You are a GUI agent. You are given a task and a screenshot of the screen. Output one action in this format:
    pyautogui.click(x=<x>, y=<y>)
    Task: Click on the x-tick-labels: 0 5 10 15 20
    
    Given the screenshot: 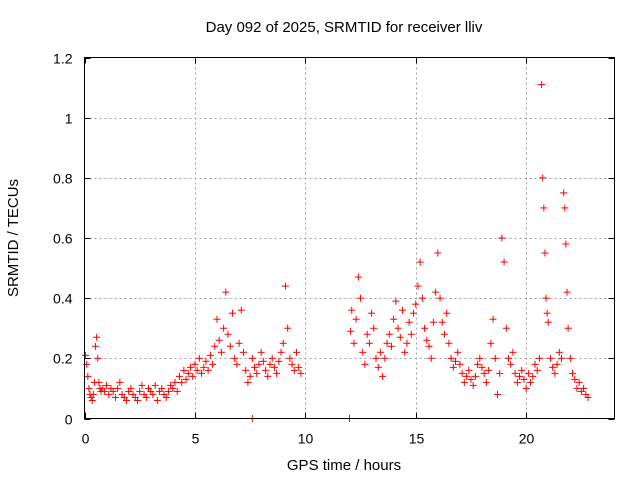 What is the action you would take?
    pyautogui.click(x=308, y=439)
    